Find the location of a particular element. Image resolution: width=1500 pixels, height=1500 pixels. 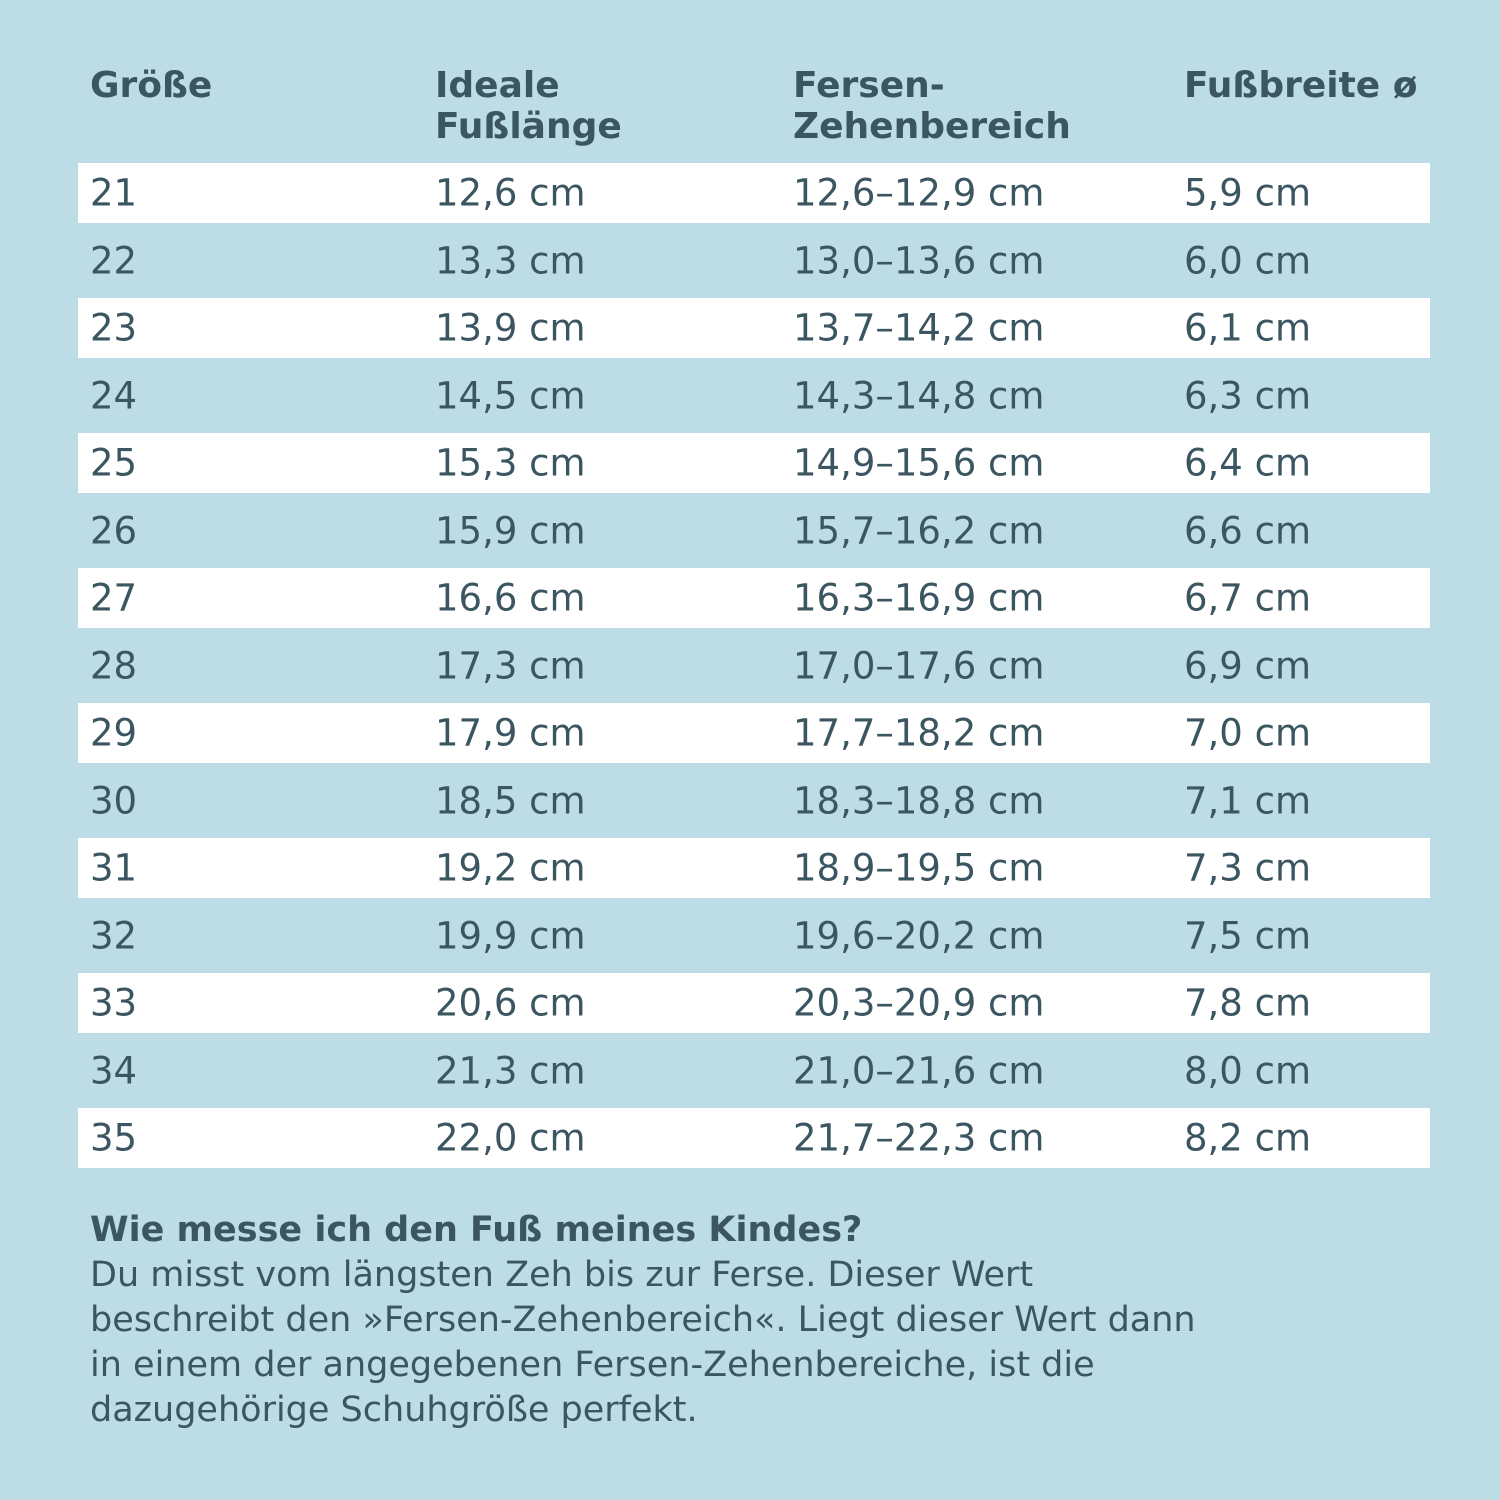

table-cell: 22,0 cm is located at coordinates (510, 1138).